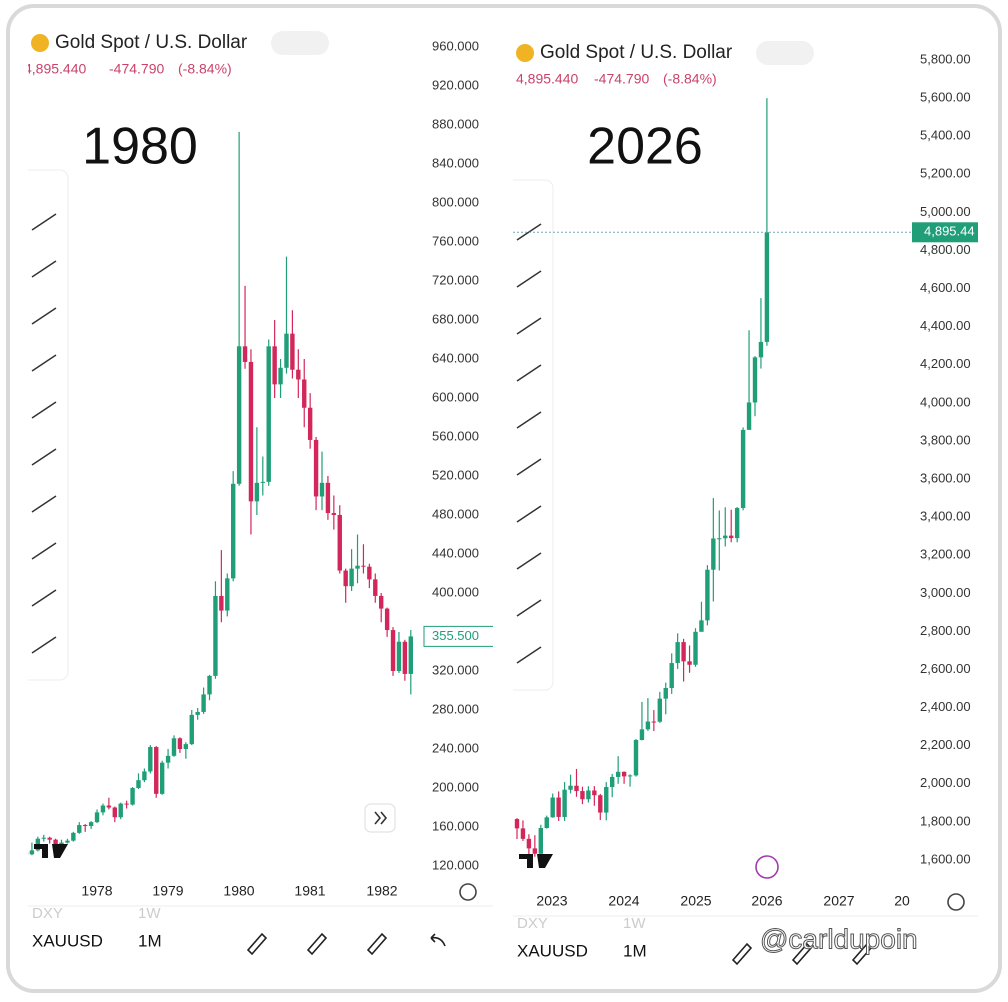 This screenshot has width=1008, height=1002. Describe the element at coordinates (767, 867) in the screenshot. I see `lightning-icon` at that location.